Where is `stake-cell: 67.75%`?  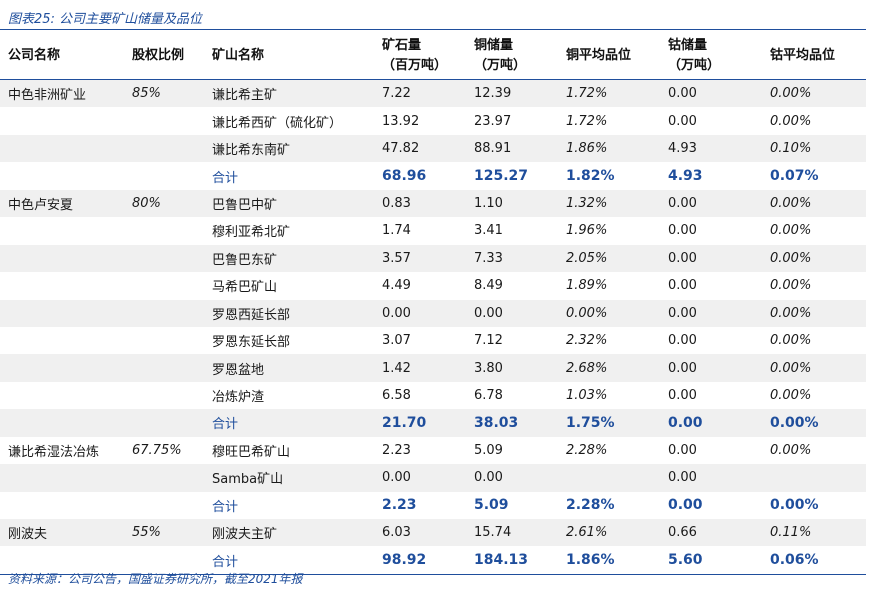
stake-cell: 67.75% is located at coordinates (157, 450).